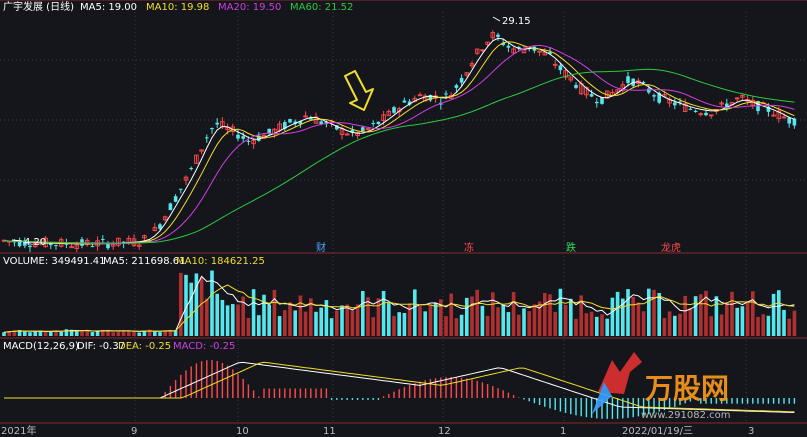  Describe the element at coordinates (571, 247) in the screenshot. I see `event-marker: 跌` at that location.